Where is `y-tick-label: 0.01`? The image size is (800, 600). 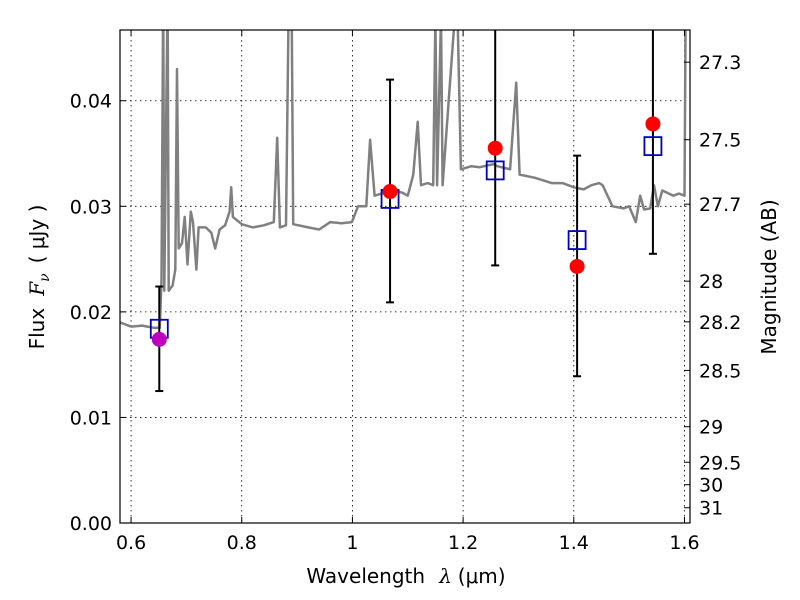
y-tick-label: 0.01 is located at coordinates (91, 418).